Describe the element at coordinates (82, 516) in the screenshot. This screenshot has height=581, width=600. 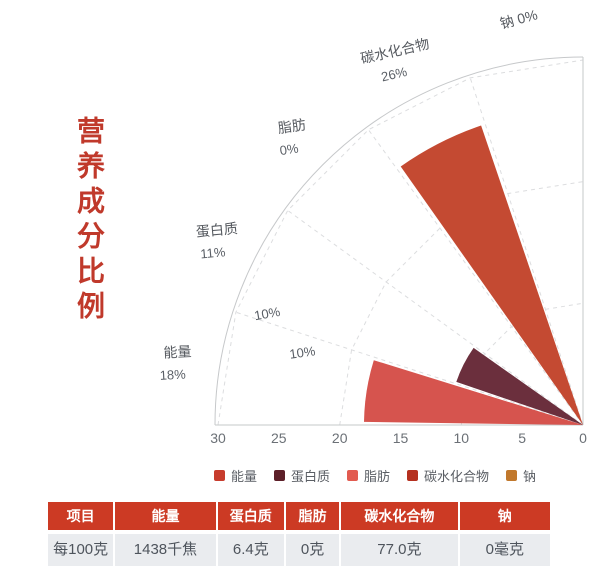
I see `table-header-cell: 项目` at that location.